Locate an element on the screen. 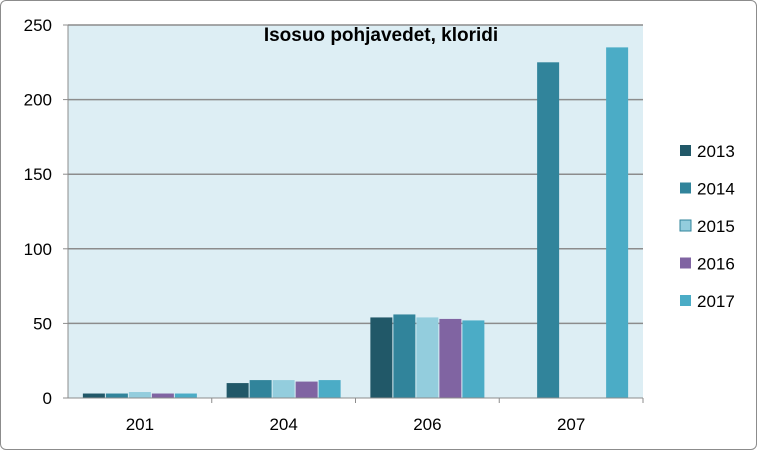 This screenshot has height=454, width=757. y-tick-label: 50 is located at coordinates (42, 323).